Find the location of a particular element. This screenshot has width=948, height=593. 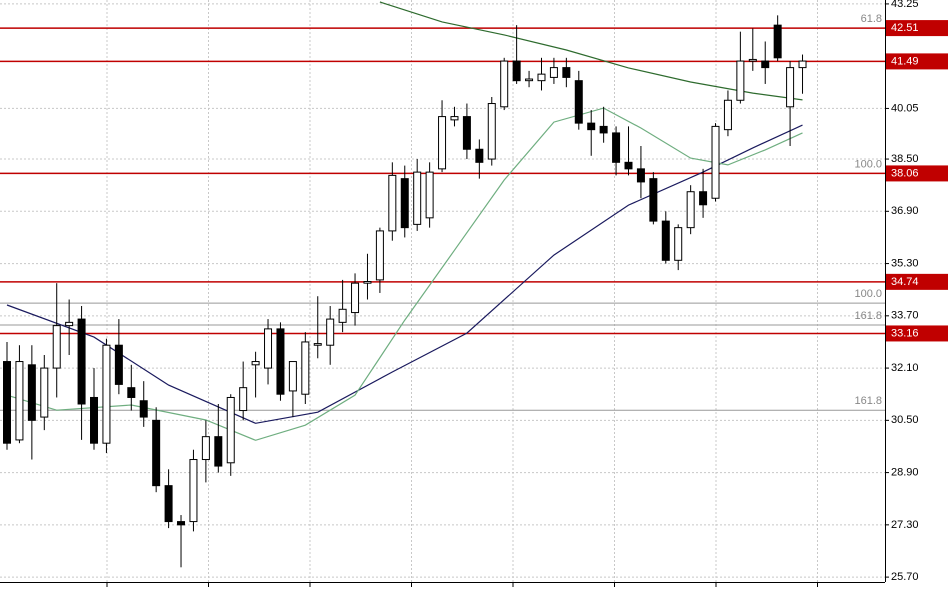

y-tick-label: 30.50 is located at coordinates (905, 420).